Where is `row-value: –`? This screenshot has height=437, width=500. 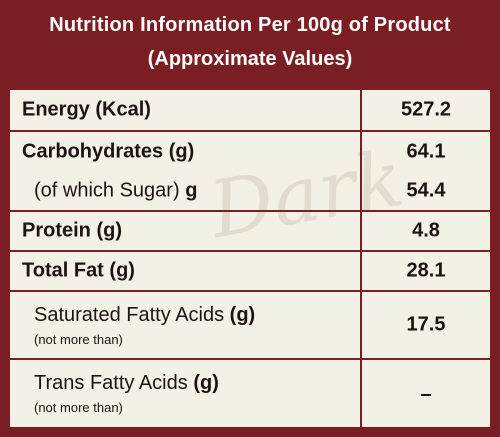 row-value: – is located at coordinates (426, 394).